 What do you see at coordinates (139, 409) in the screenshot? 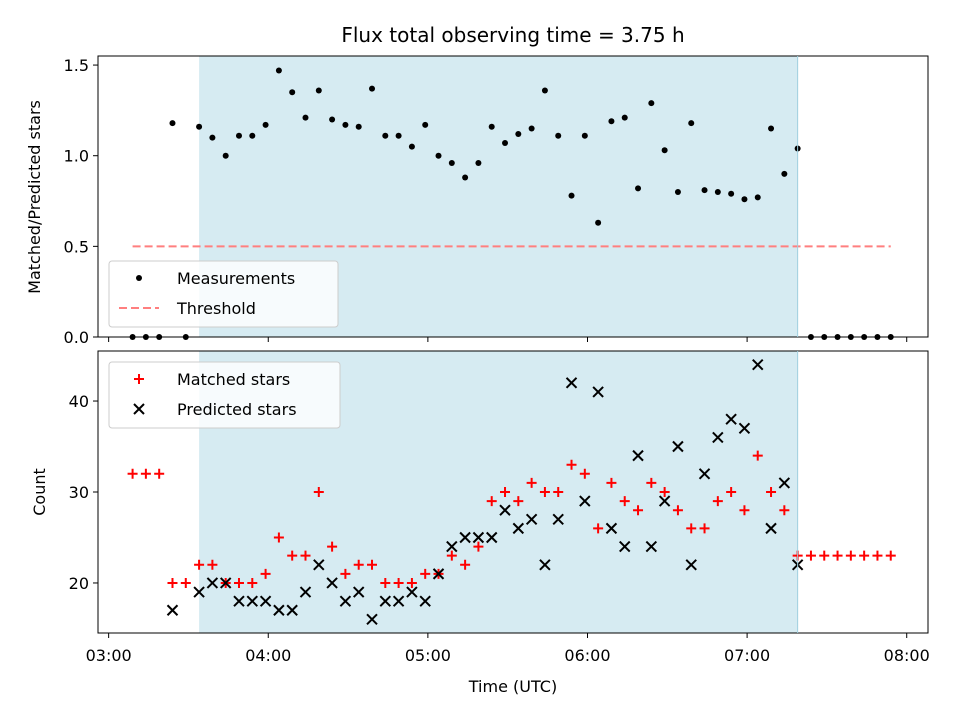
I see `legend-predicted-swatch` at bounding box center [139, 409].